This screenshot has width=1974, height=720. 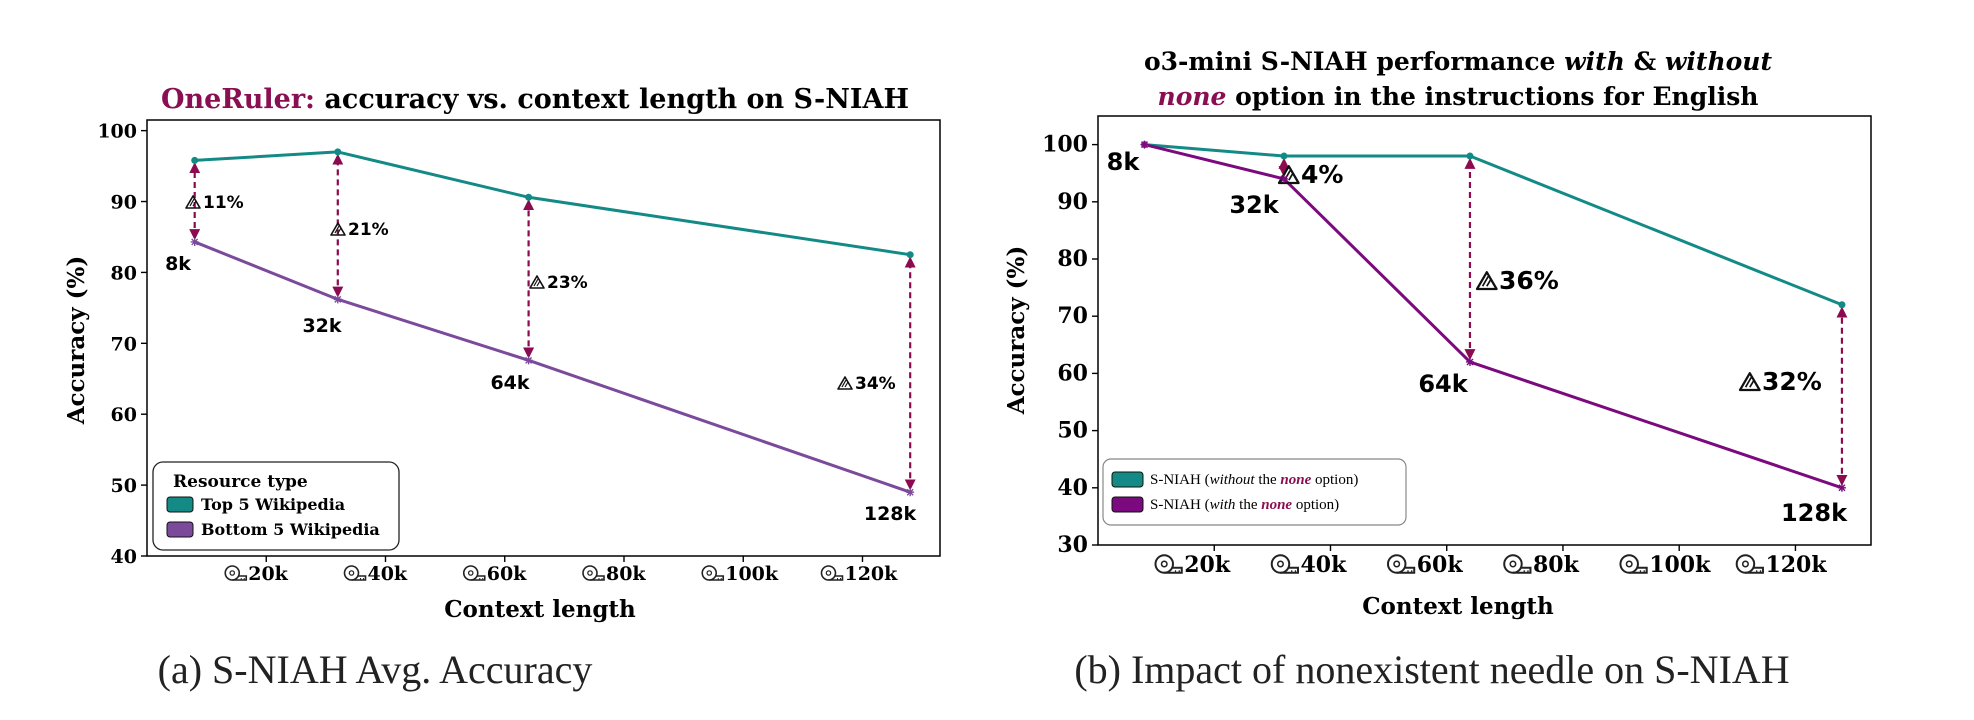 What do you see at coordinates (1070, 345) in the screenshot?
I see `chart-b-y-ticks: 30 40 50 60 70 80 90 100` at bounding box center [1070, 345].